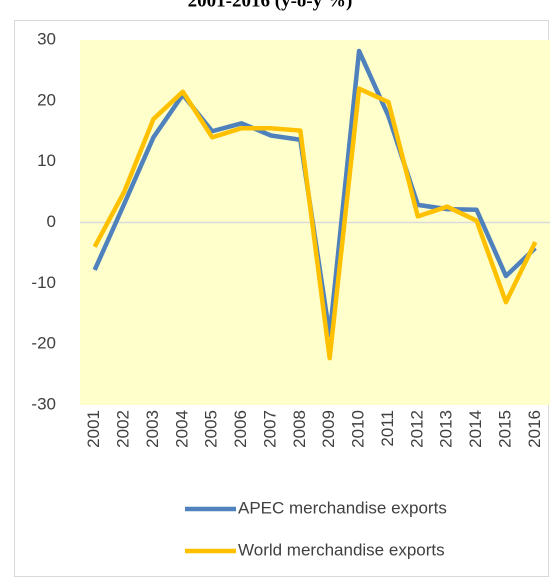 The width and height of the screenshot is (552, 582). What do you see at coordinates (504, 429) in the screenshot?
I see `x-tick-label: 2015` at bounding box center [504, 429].